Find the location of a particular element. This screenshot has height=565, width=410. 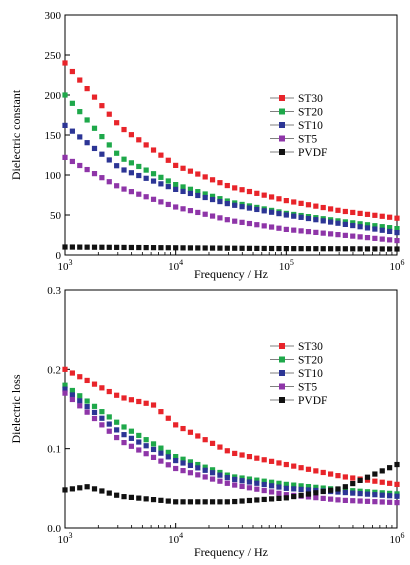

y-axis-title: Dielectric constant is located at coordinates (16, 134).